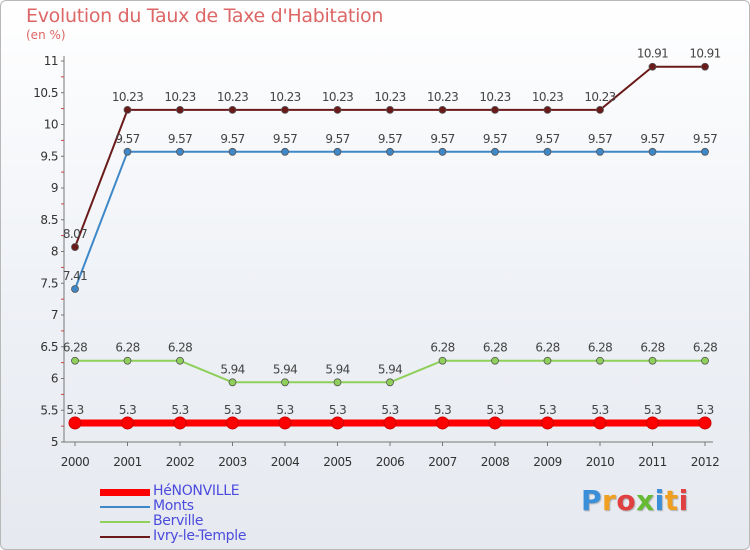  What do you see at coordinates (232, 462) in the screenshot?
I see `x-tick-label: 2003` at bounding box center [232, 462].